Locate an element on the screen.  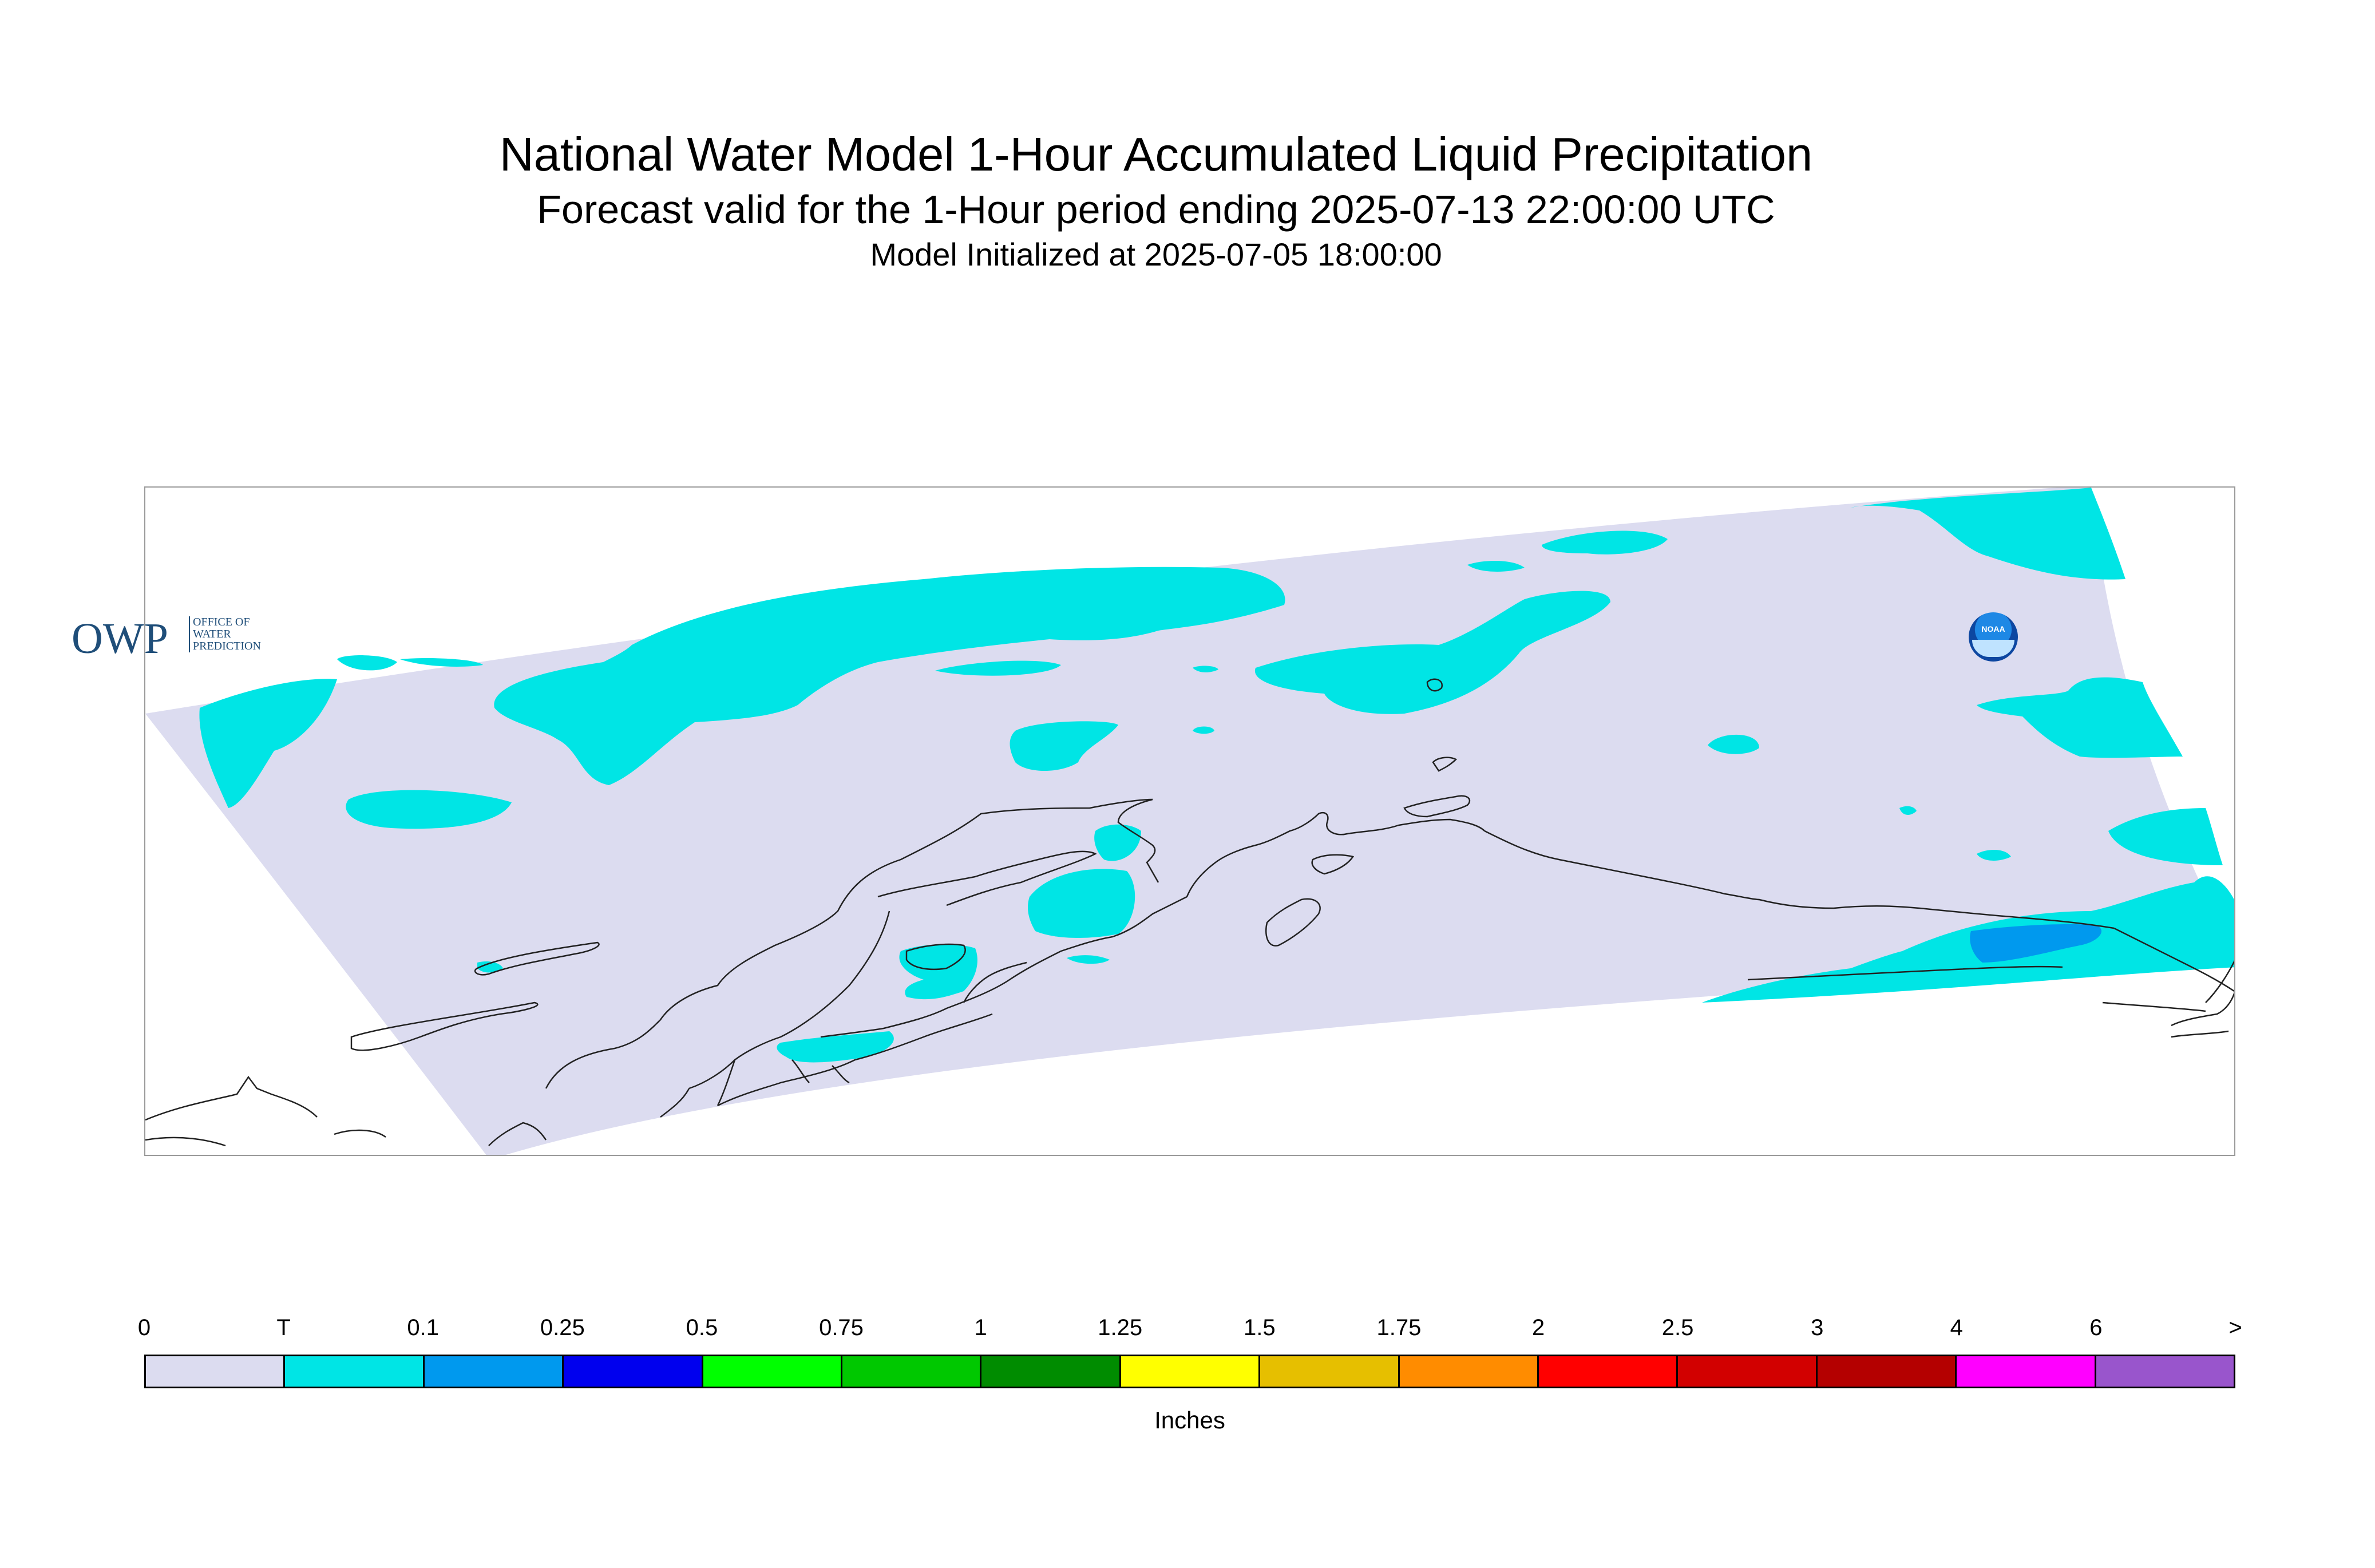
colorbar-tick-label: 6 is located at coordinates (2096, 1327).